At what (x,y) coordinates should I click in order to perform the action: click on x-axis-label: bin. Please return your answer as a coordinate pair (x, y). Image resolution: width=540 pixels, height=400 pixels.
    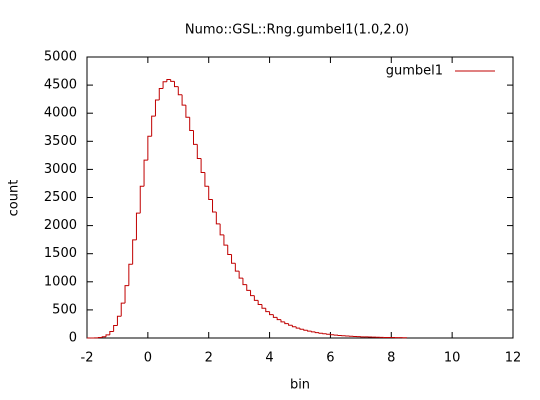
    Looking at the image, I should click on (300, 385).